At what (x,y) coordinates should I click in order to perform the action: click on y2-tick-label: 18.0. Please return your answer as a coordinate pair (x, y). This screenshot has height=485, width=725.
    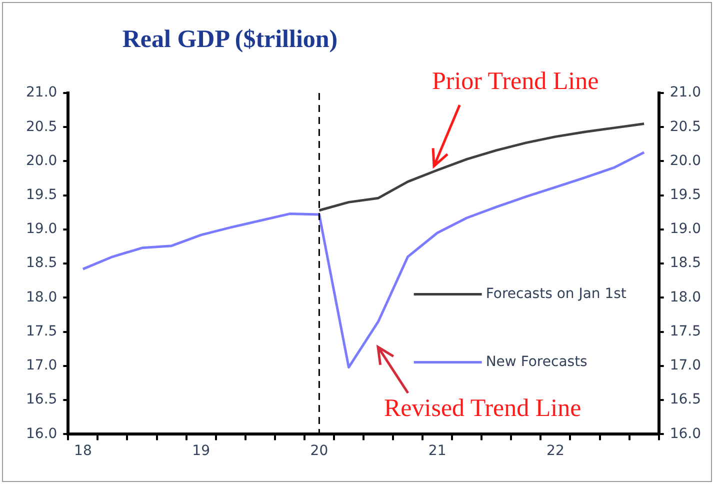
    Looking at the image, I should click on (685, 297).